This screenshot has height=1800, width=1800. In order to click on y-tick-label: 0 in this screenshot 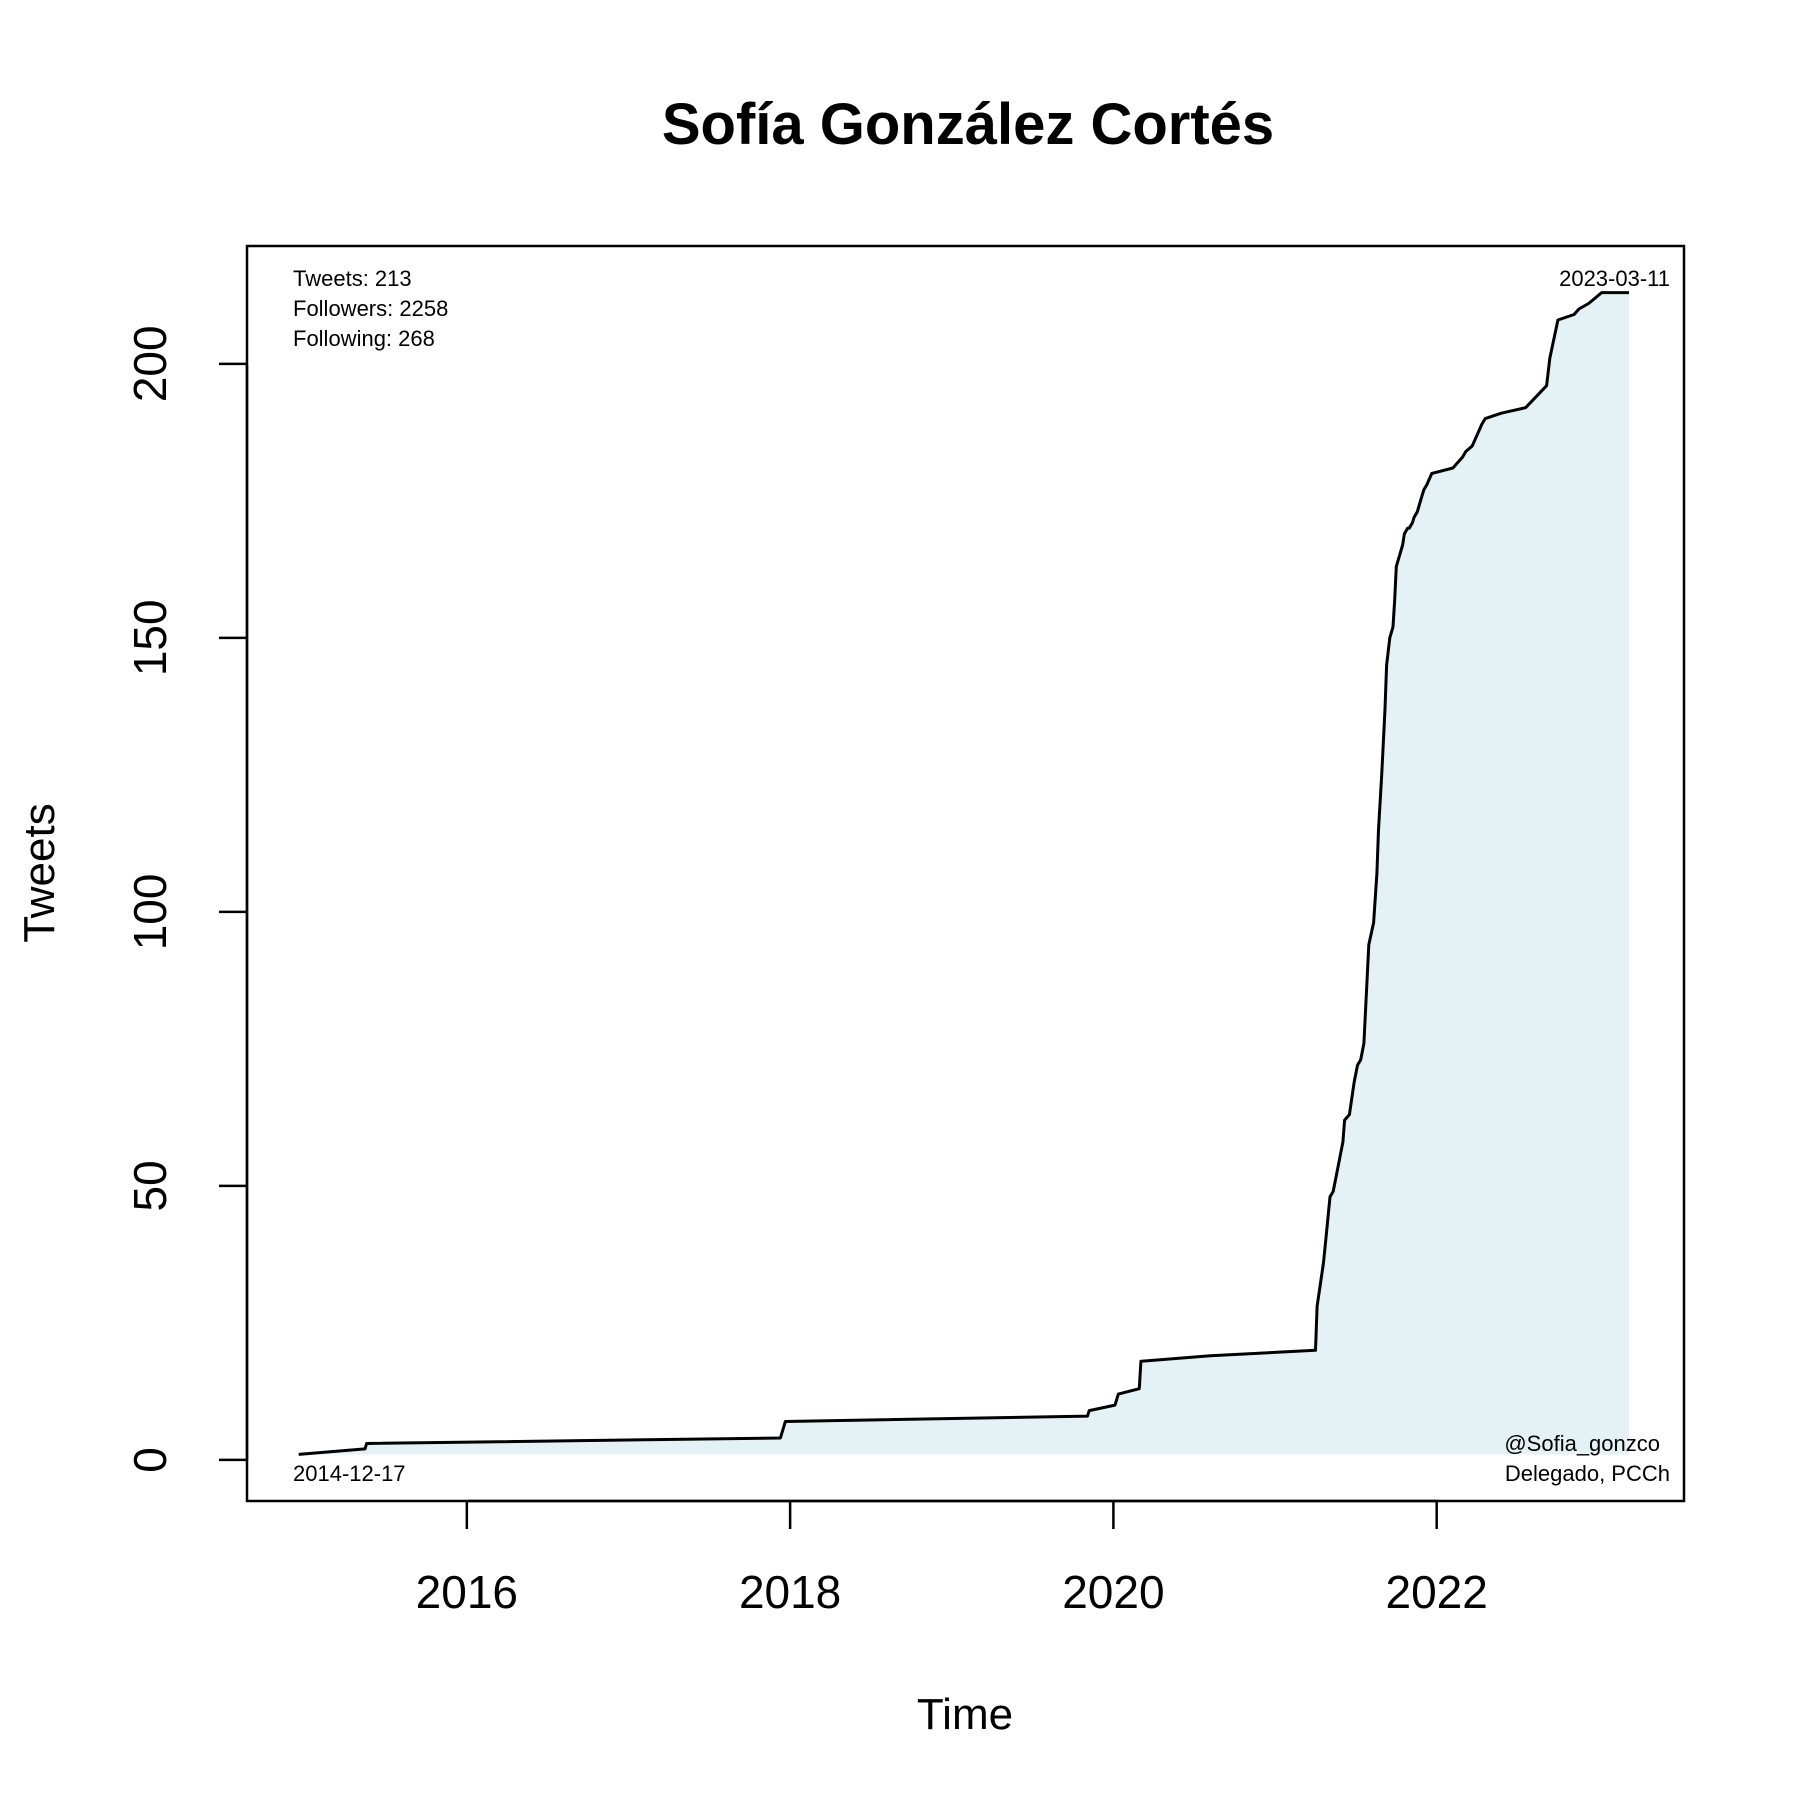, I will do `click(150, 1460)`.